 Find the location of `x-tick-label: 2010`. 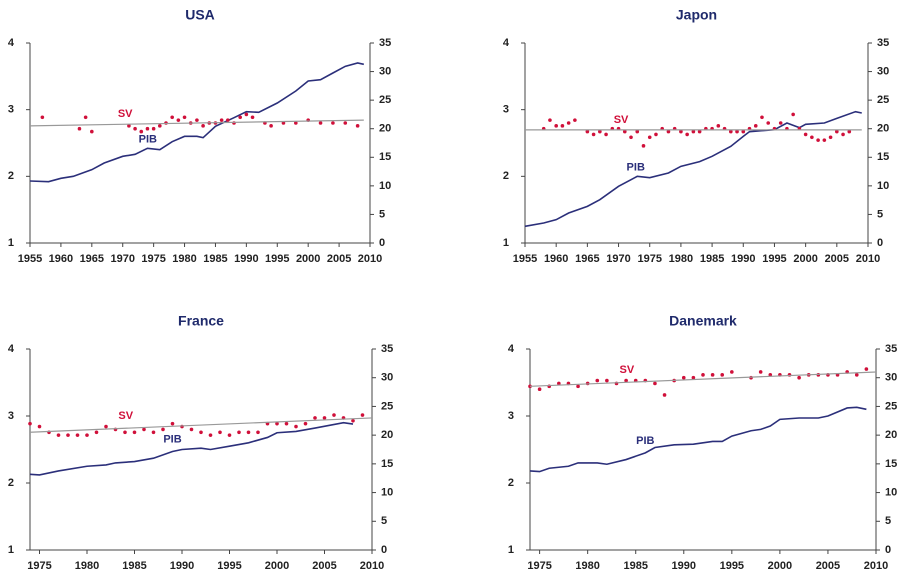

x-tick-label: 2010 is located at coordinates (370, 259).